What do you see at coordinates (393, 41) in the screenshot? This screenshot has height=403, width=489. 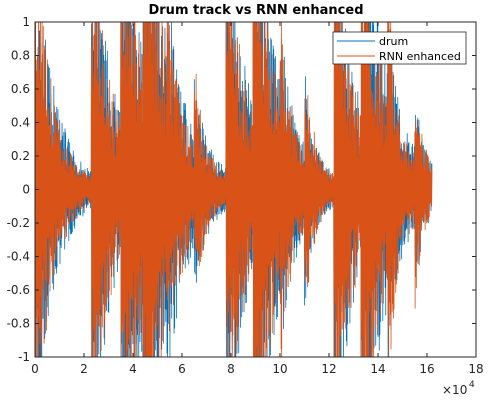 I see `legend-label-drum: drum` at bounding box center [393, 41].